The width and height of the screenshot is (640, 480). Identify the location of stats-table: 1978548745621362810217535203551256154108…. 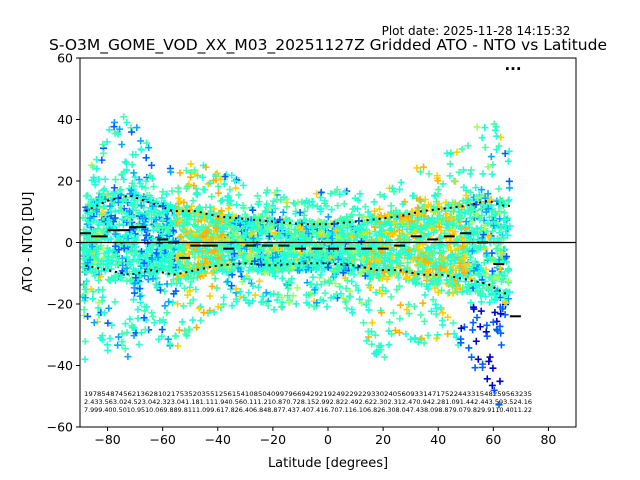
(308, 402).